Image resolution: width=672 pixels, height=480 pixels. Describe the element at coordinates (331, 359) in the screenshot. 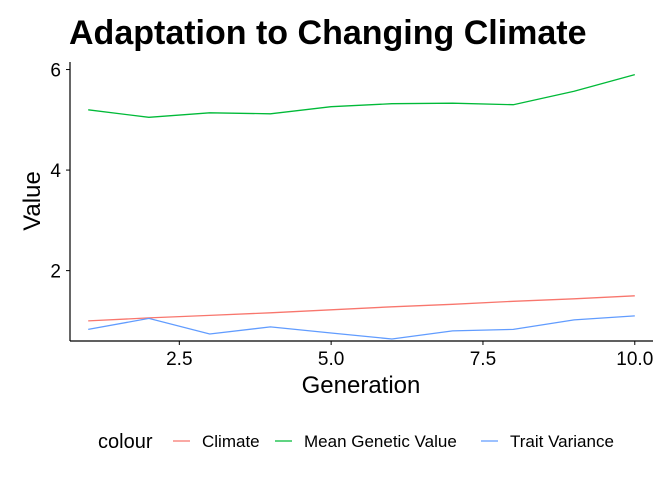

I see `x-tick-label: 5.0` at that location.